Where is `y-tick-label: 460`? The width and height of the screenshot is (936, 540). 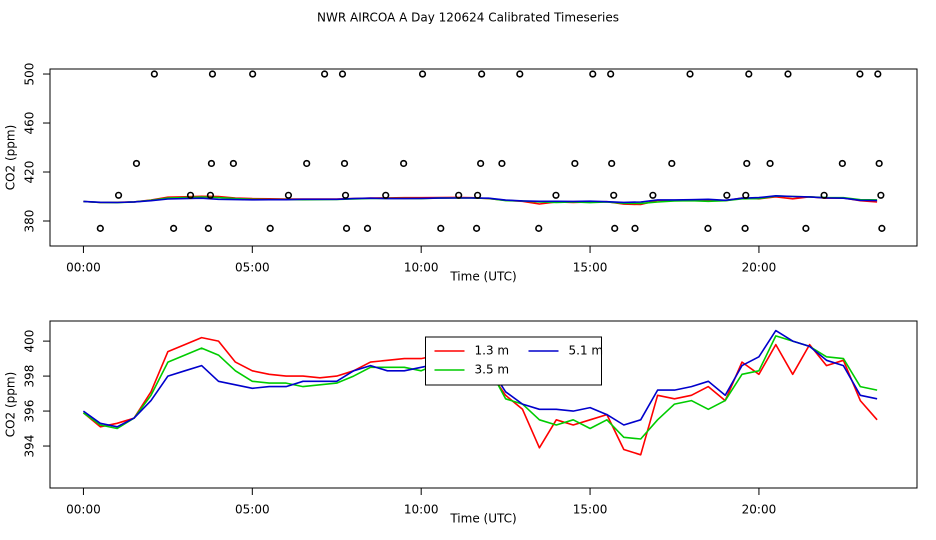 y-tick-label: 460 is located at coordinates (30, 123).